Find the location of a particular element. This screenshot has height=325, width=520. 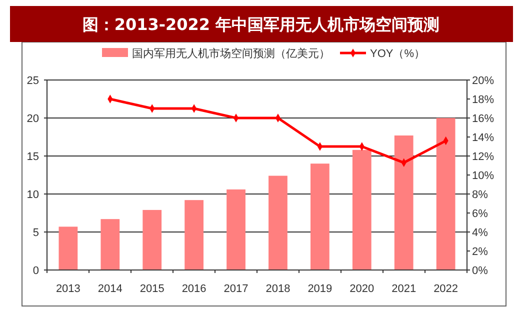

legend-label: YOY（%） is located at coordinates (398, 54).